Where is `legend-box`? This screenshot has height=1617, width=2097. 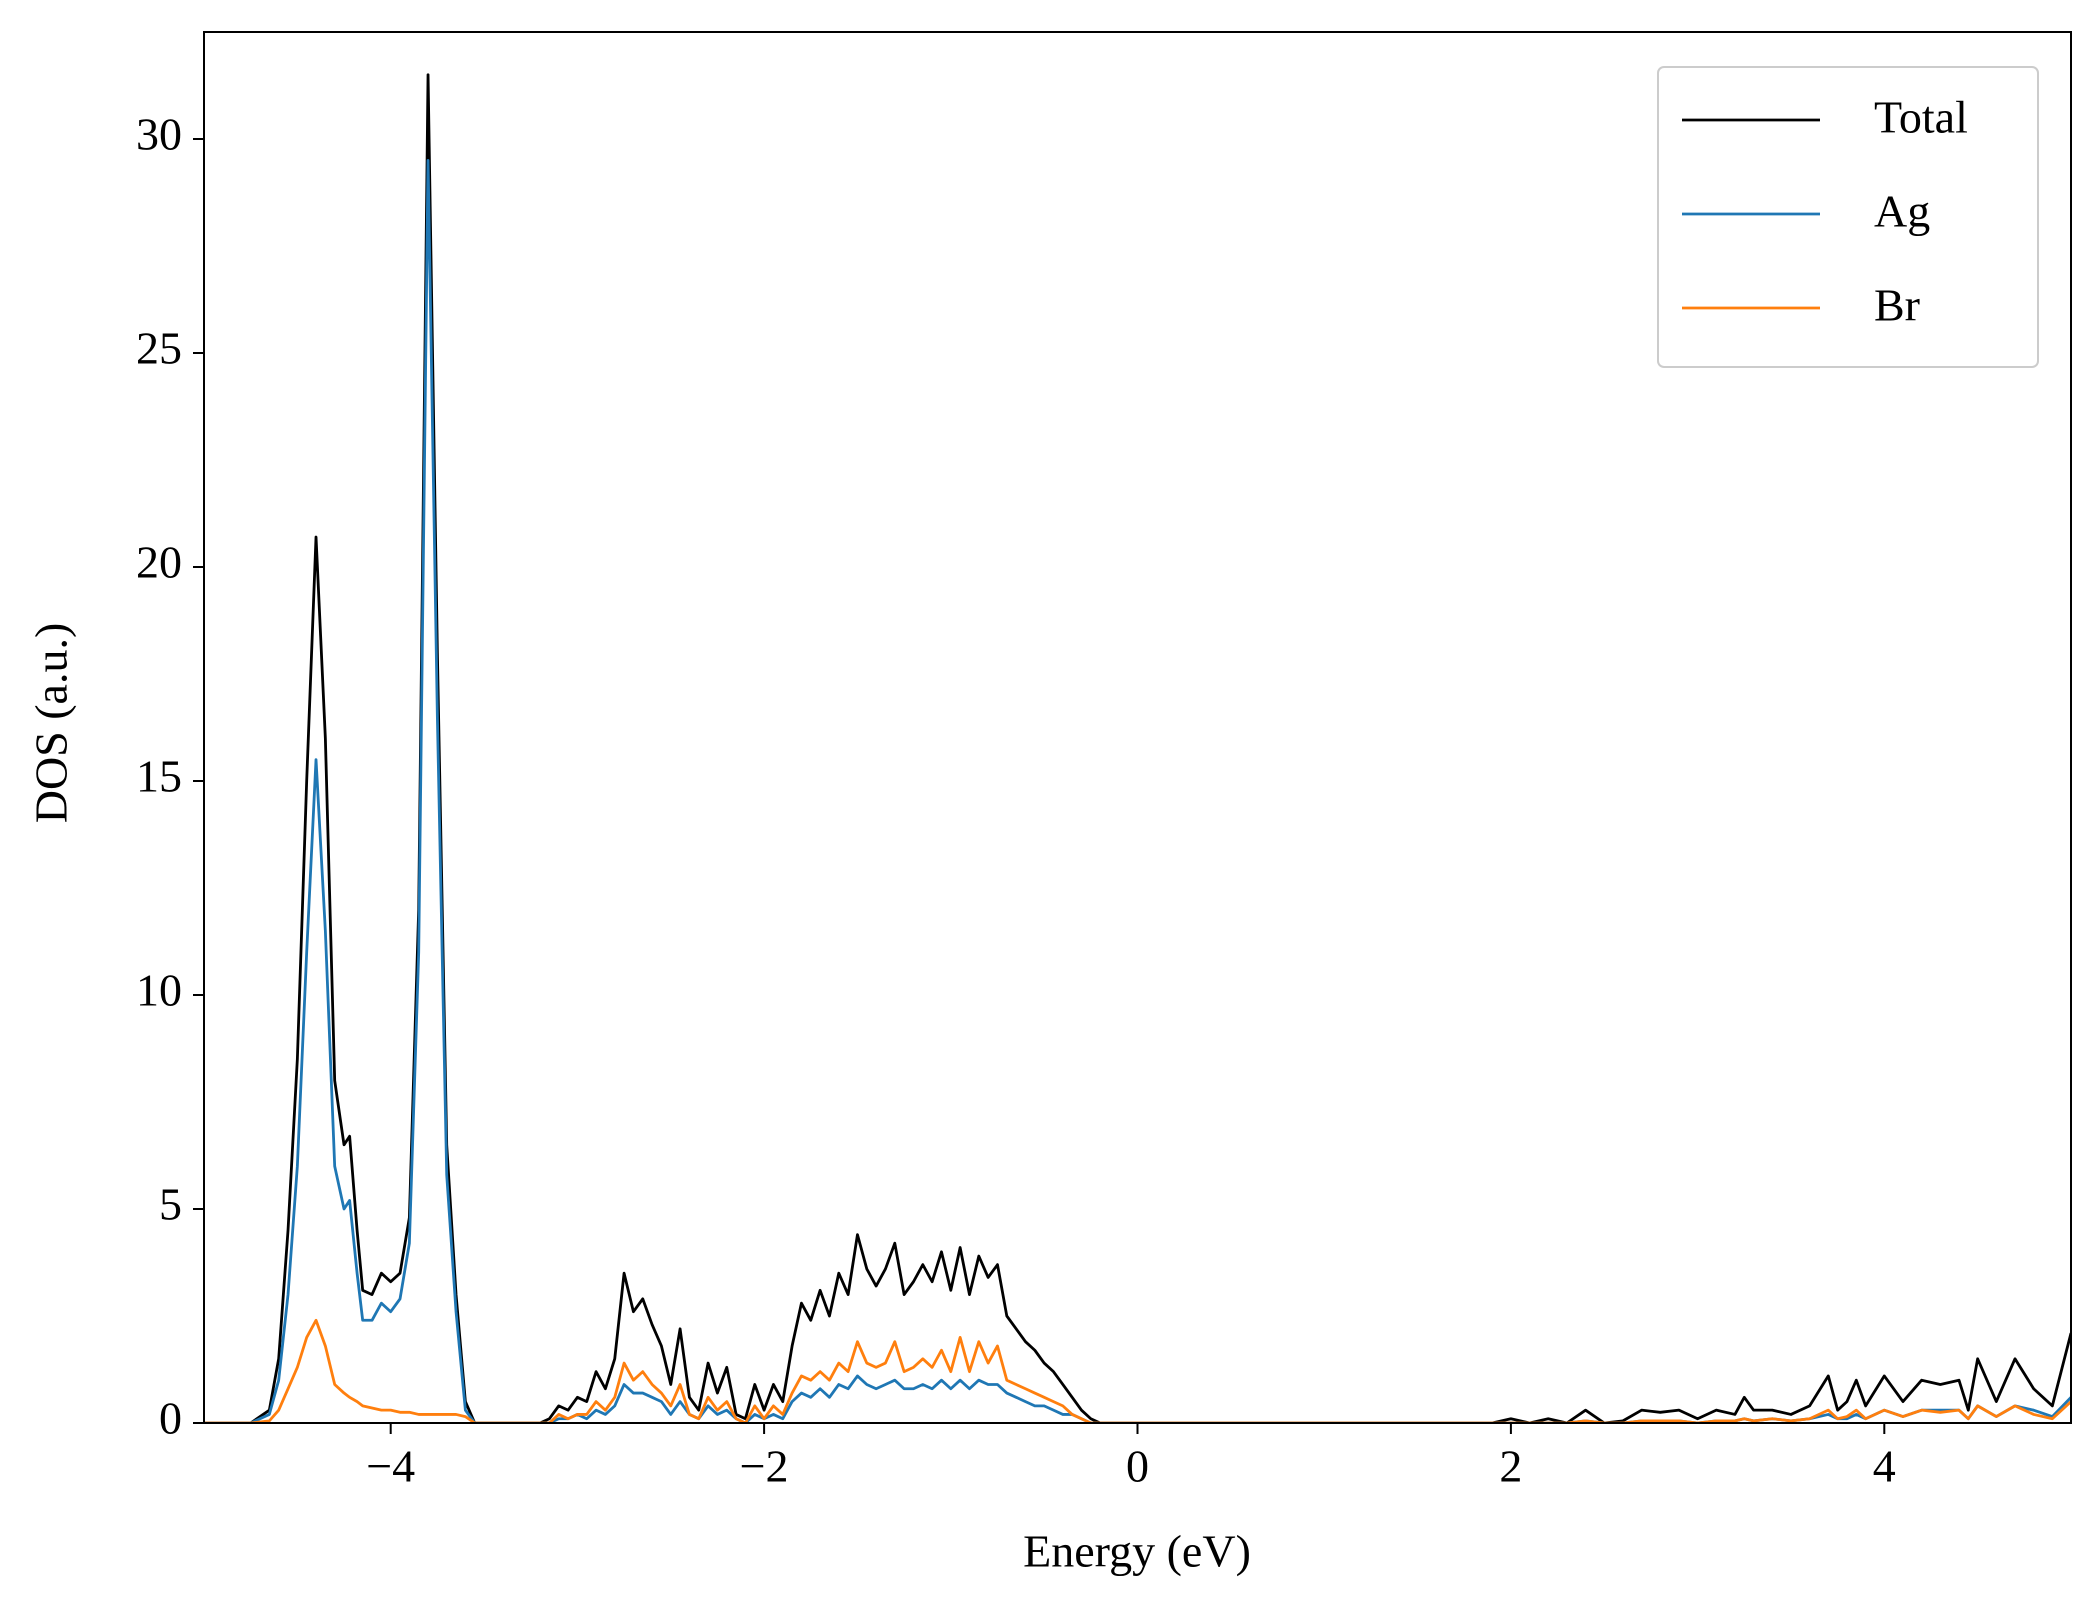
legend-box is located at coordinates (1848, 217).